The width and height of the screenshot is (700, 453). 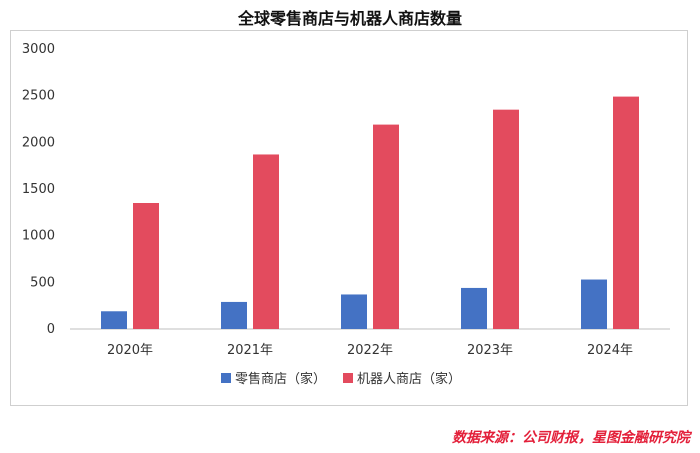 I want to click on y-tick-label: 2500, so click(x=38, y=96).